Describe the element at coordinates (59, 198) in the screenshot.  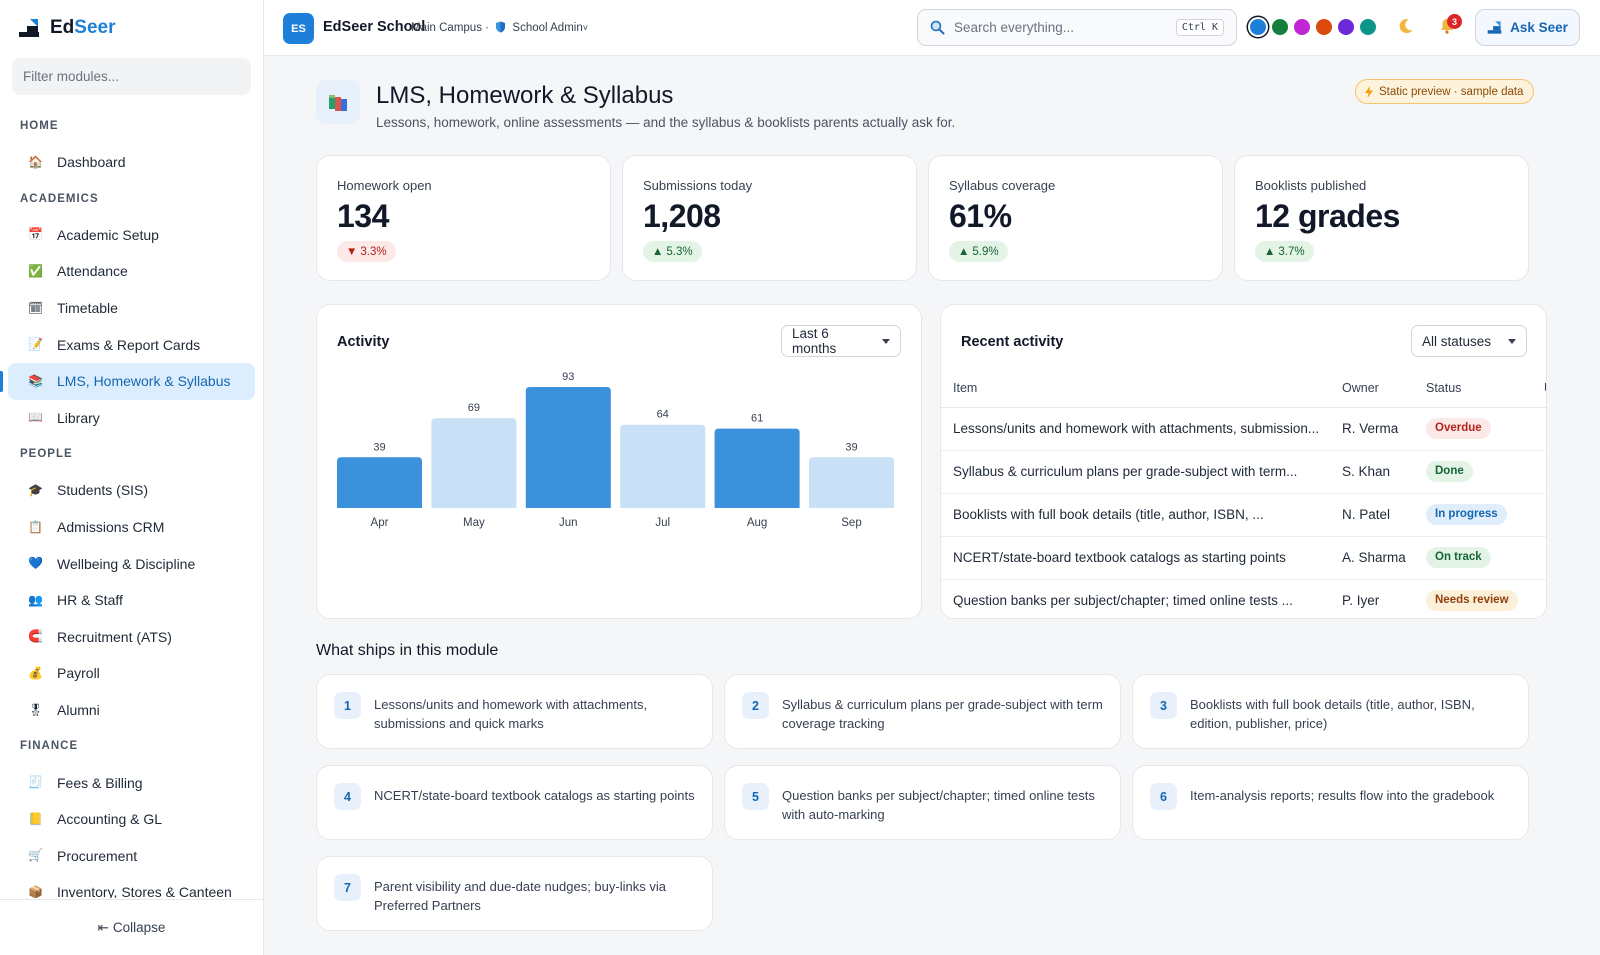
I see `nav-section-label: ACADEMICS` at that location.